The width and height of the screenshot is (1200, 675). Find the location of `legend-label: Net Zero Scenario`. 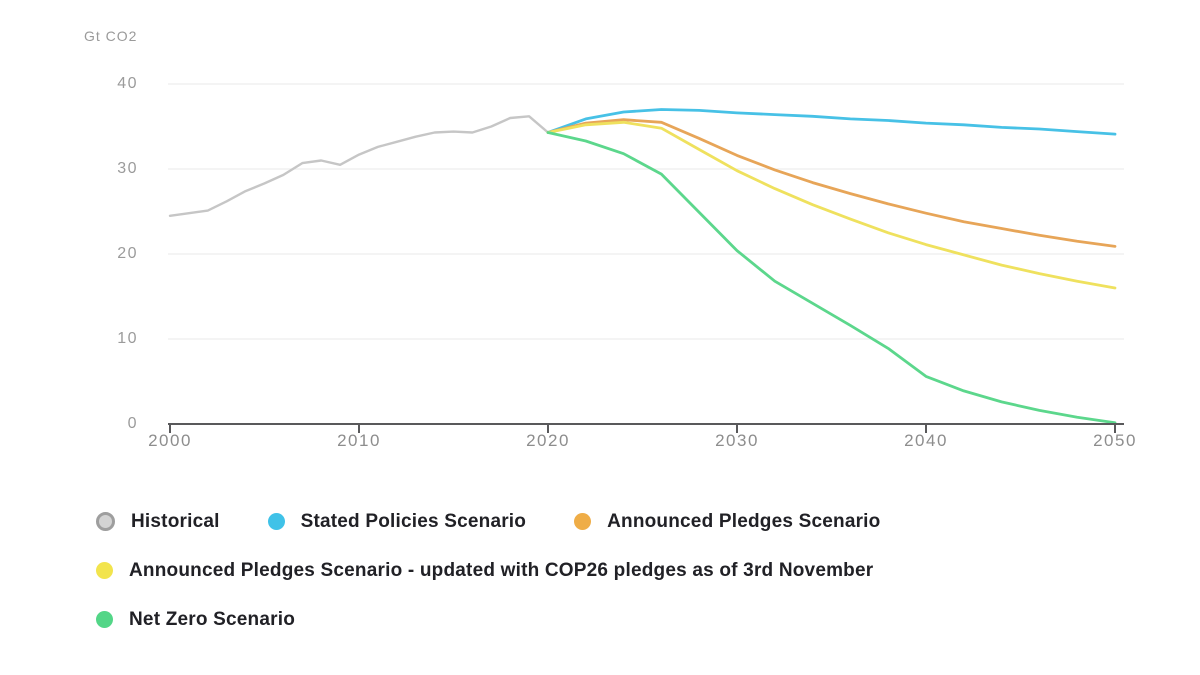

legend-label: Net Zero Scenario is located at coordinates (212, 619).